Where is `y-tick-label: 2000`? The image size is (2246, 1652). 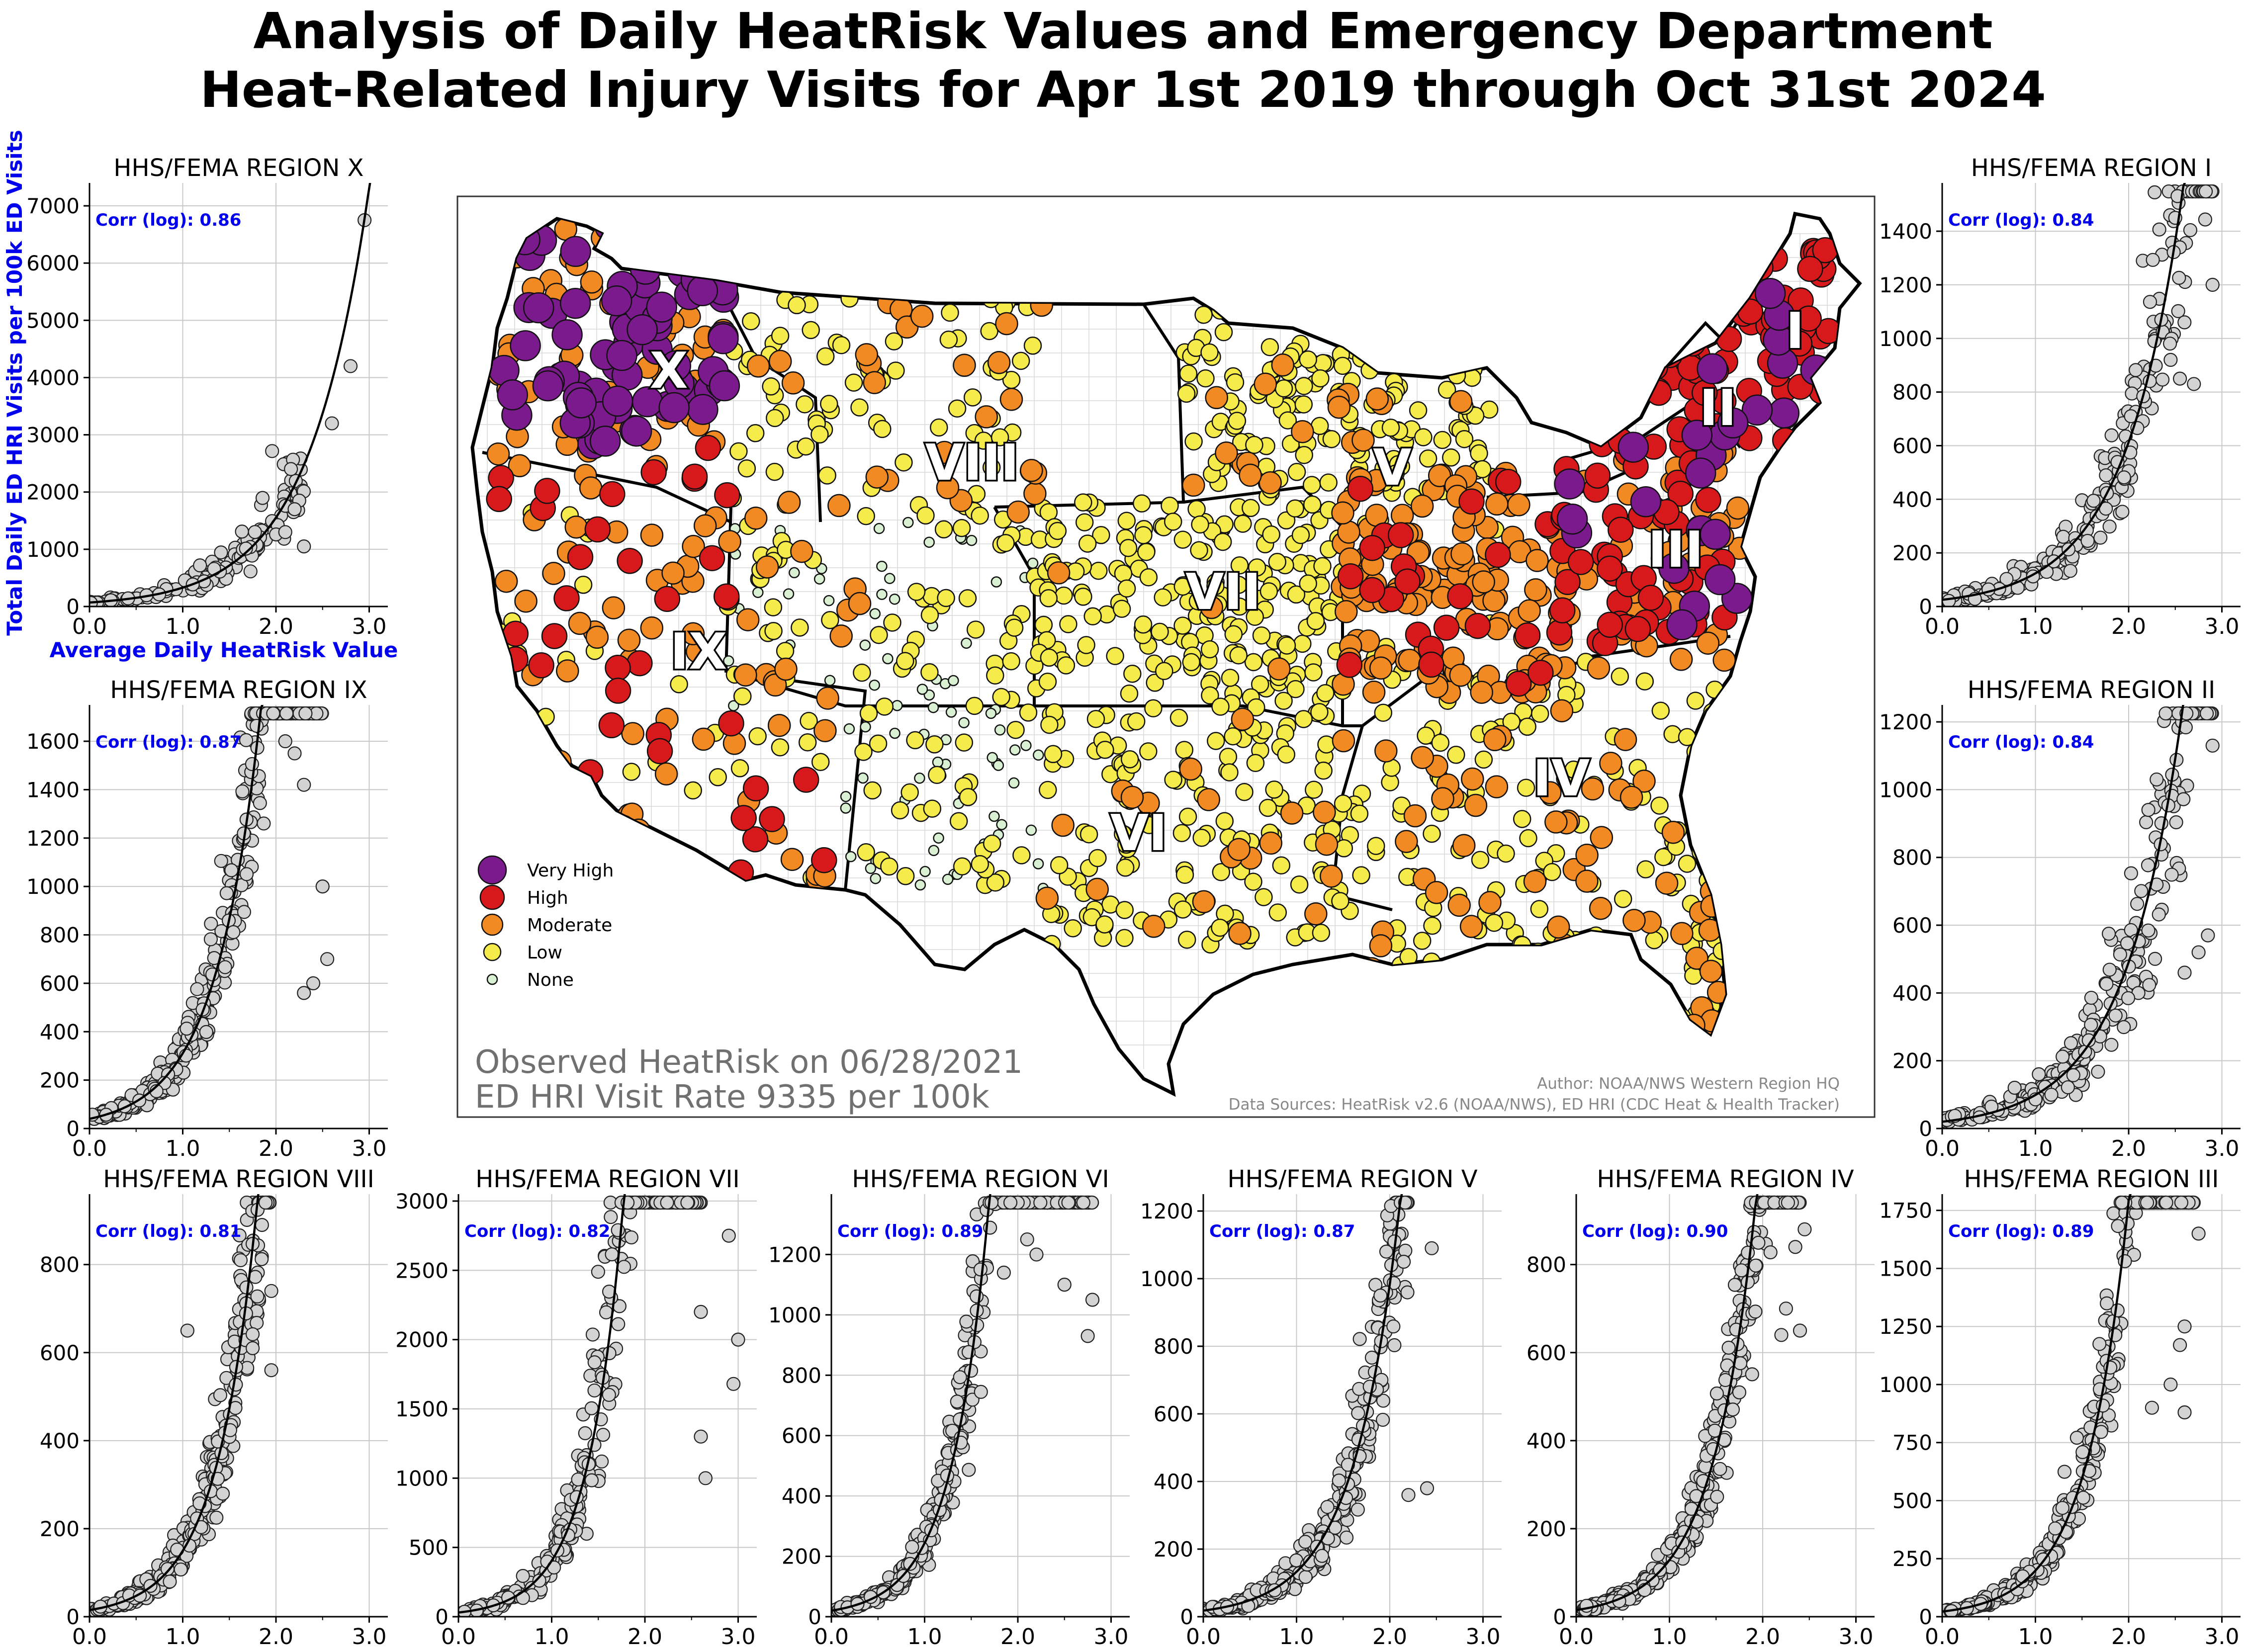
y-tick-label: 2000 is located at coordinates (422, 1340).